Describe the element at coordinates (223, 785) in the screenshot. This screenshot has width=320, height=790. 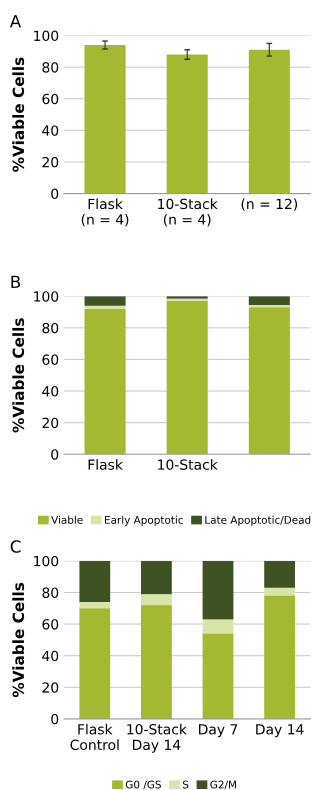
I see `legend-label: G2/M` at that location.